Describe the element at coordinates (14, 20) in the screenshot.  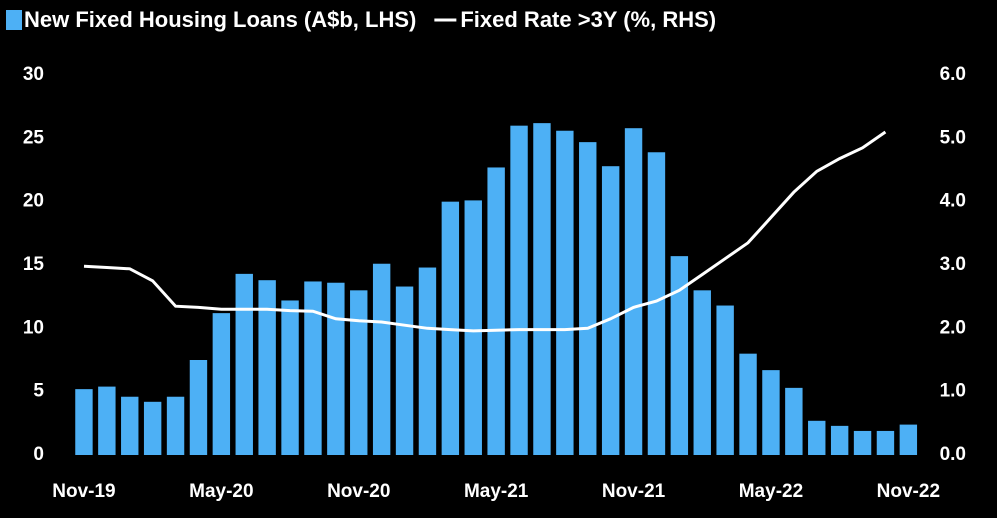
I see `legend-swatch` at that location.